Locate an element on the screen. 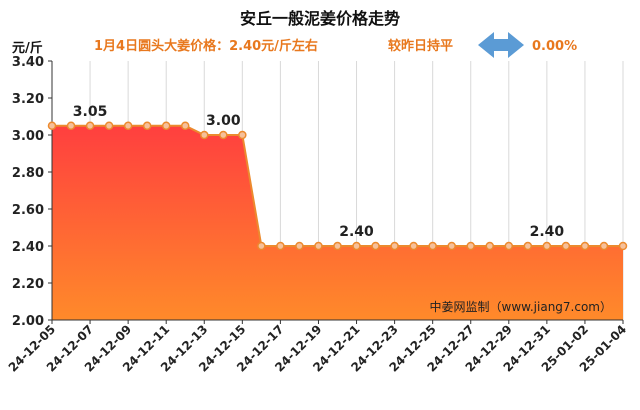 The image size is (640, 410). change-value: 0.00% is located at coordinates (554, 46).